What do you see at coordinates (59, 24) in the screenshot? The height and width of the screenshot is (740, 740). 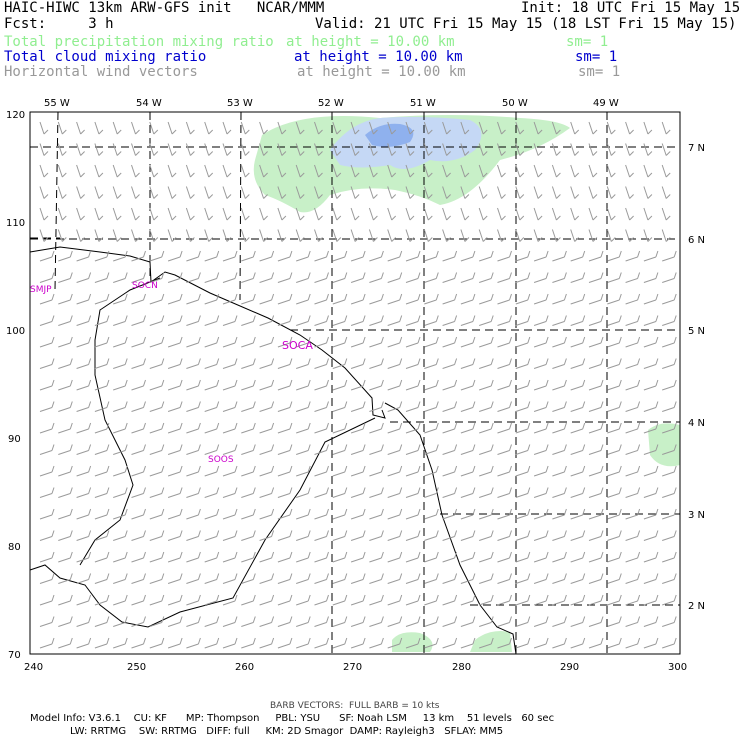 I see `forecast-hour: Fcst: 3 h` at bounding box center [59, 24].